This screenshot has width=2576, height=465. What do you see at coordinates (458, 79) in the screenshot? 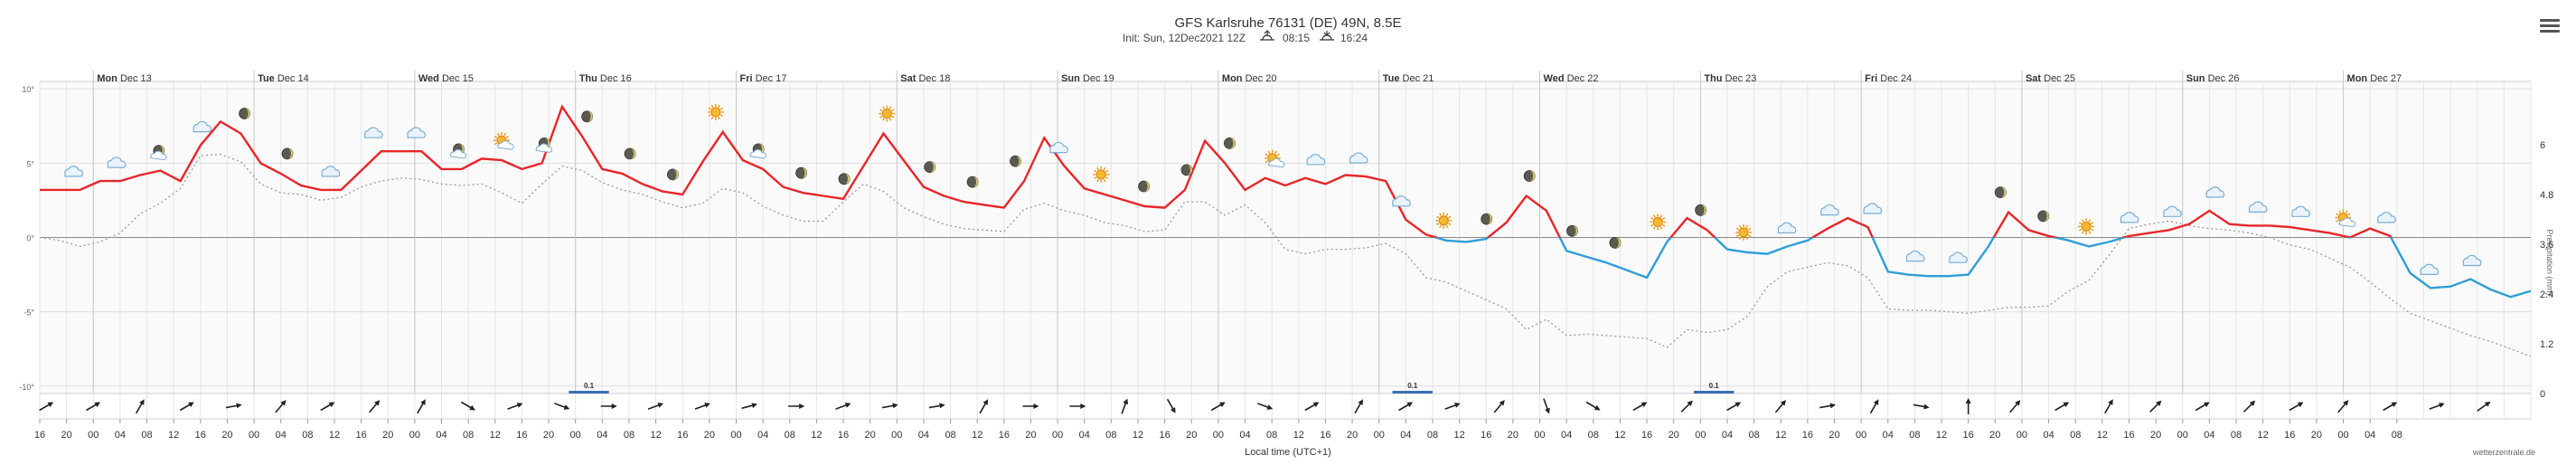
I see `day-date: Dec 15` at bounding box center [458, 79].